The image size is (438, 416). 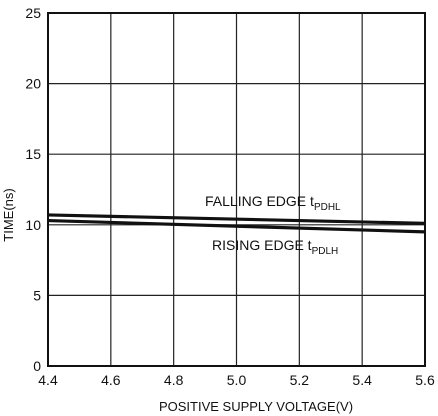 What do you see at coordinates (362, 380) in the screenshot?
I see `x-tick-label: 5.4` at bounding box center [362, 380].